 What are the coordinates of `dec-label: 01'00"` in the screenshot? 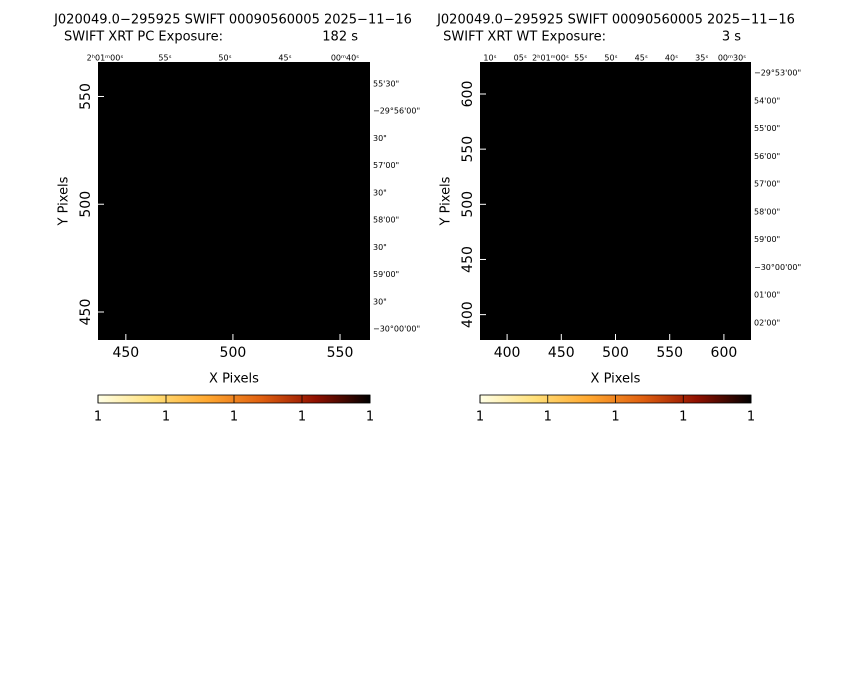 It's located at (767, 295).